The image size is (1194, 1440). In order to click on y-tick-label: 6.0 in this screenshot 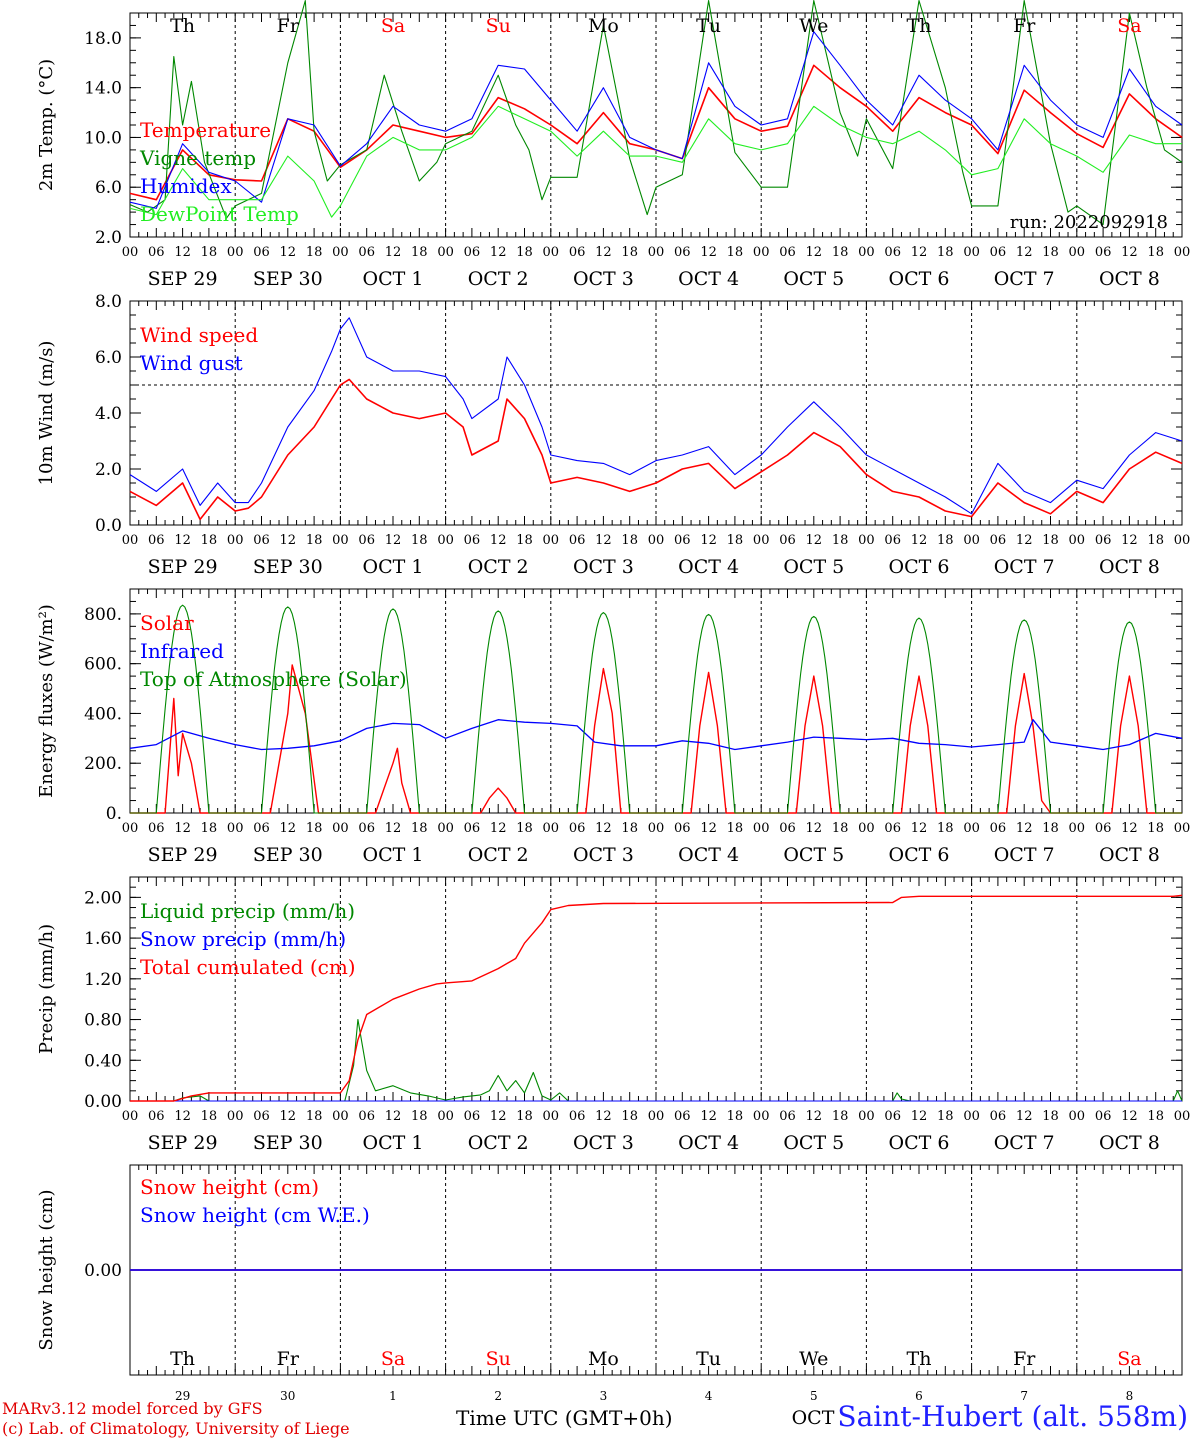, I will do `click(108, 358)`.